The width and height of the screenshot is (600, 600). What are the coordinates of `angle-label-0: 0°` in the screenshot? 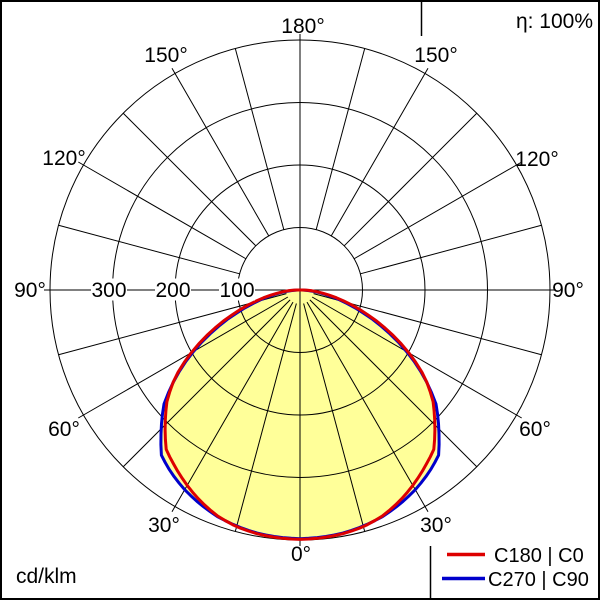 It's located at (301, 554).